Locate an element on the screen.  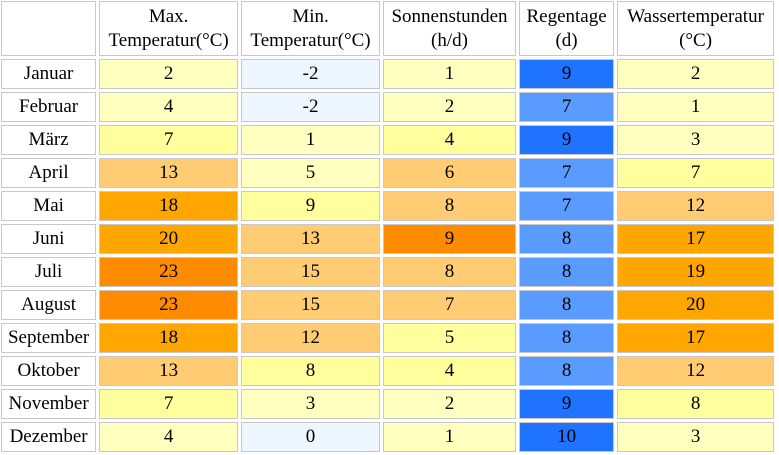
sunshine-hours-cell: 5 is located at coordinates (449, 338).